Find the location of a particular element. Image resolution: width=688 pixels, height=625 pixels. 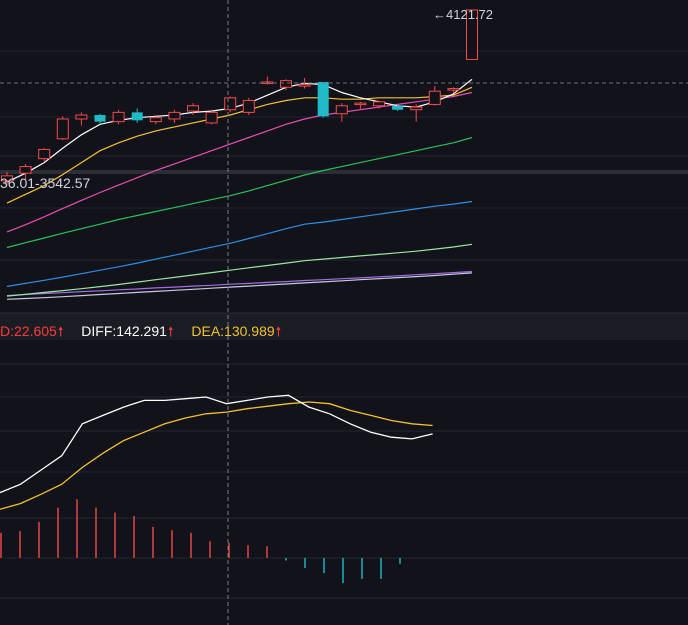

macd-value: D:22.605 is located at coordinates (28, 331).